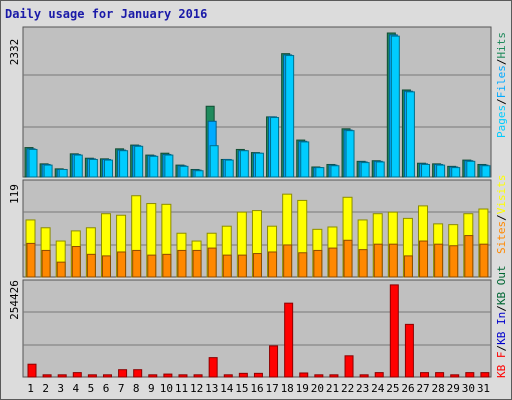 The height and width of the screenshot is (400, 512). What do you see at coordinates (121, 388) in the screenshot?
I see `x-tick-label: 7` at bounding box center [121, 388].